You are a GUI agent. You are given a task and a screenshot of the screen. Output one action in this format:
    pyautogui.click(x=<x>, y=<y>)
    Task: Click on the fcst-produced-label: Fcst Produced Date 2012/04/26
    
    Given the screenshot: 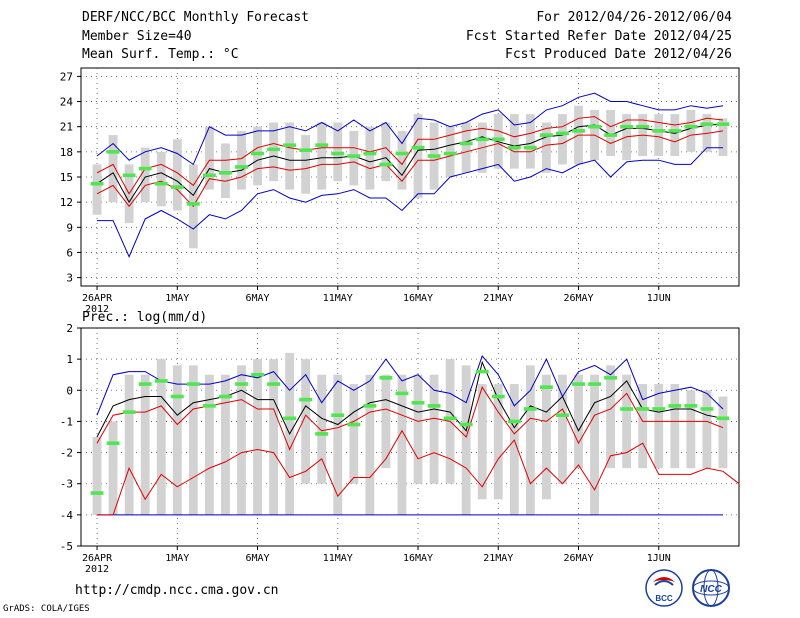 What is the action you would take?
    pyautogui.click(x=618, y=54)
    